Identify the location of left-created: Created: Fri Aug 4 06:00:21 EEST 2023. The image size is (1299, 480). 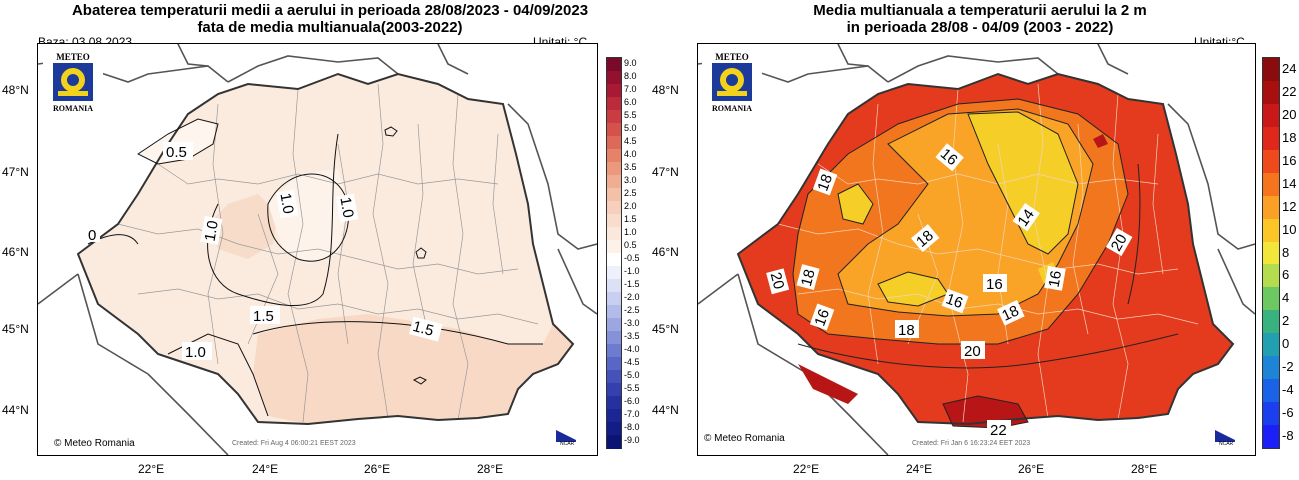
(294, 443).